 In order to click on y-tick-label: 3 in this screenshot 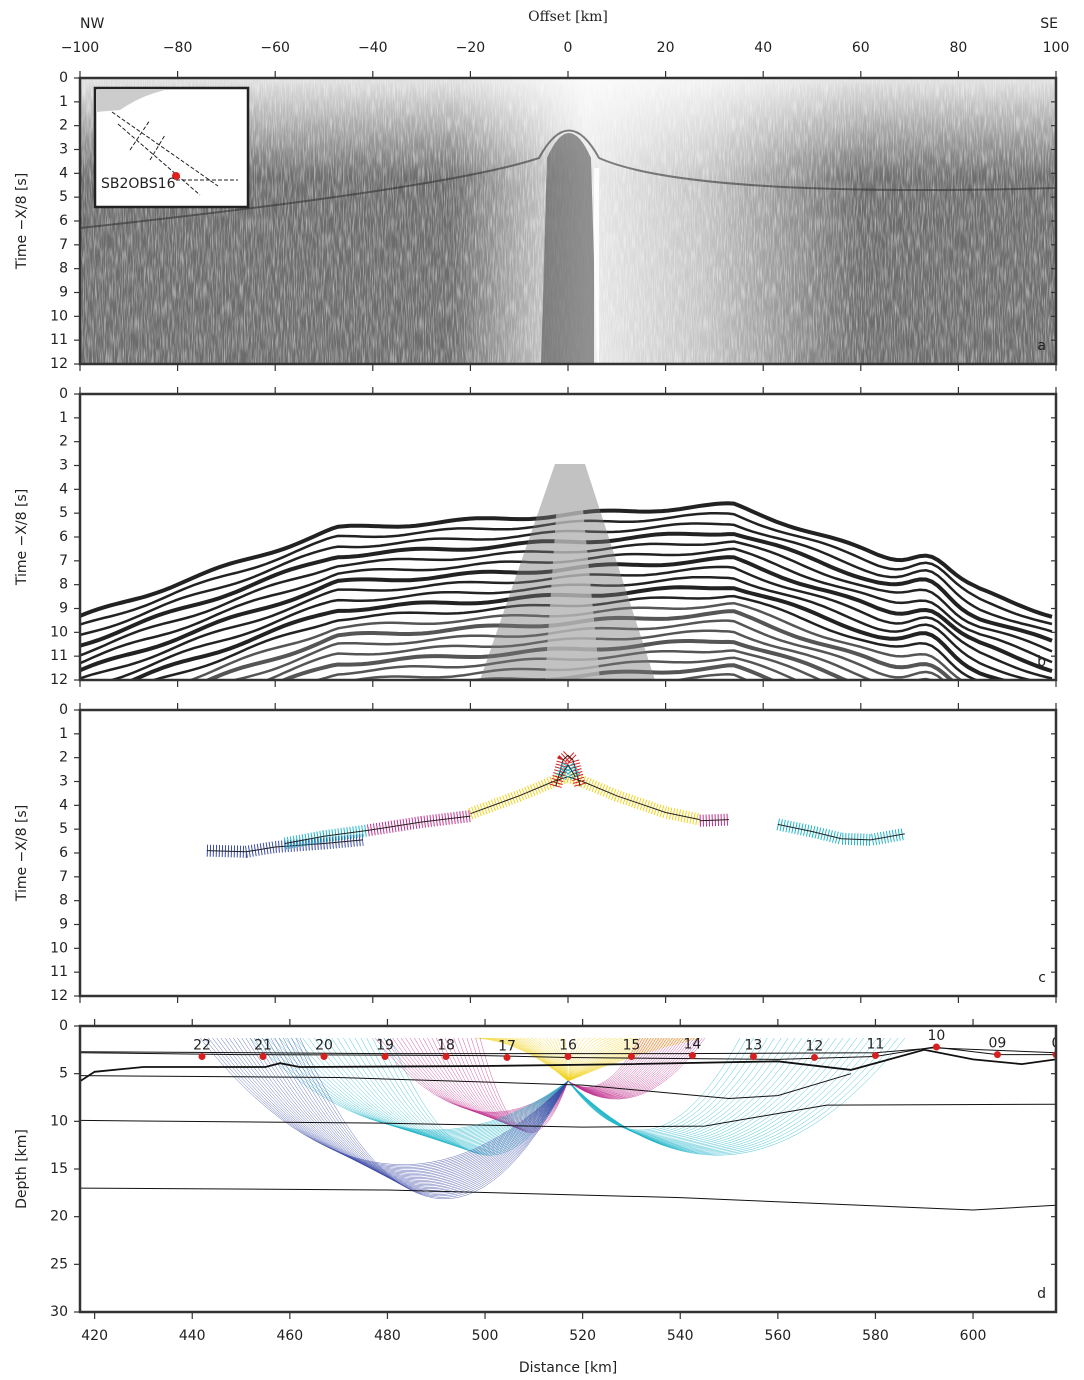, I will do `click(63, 150)`.